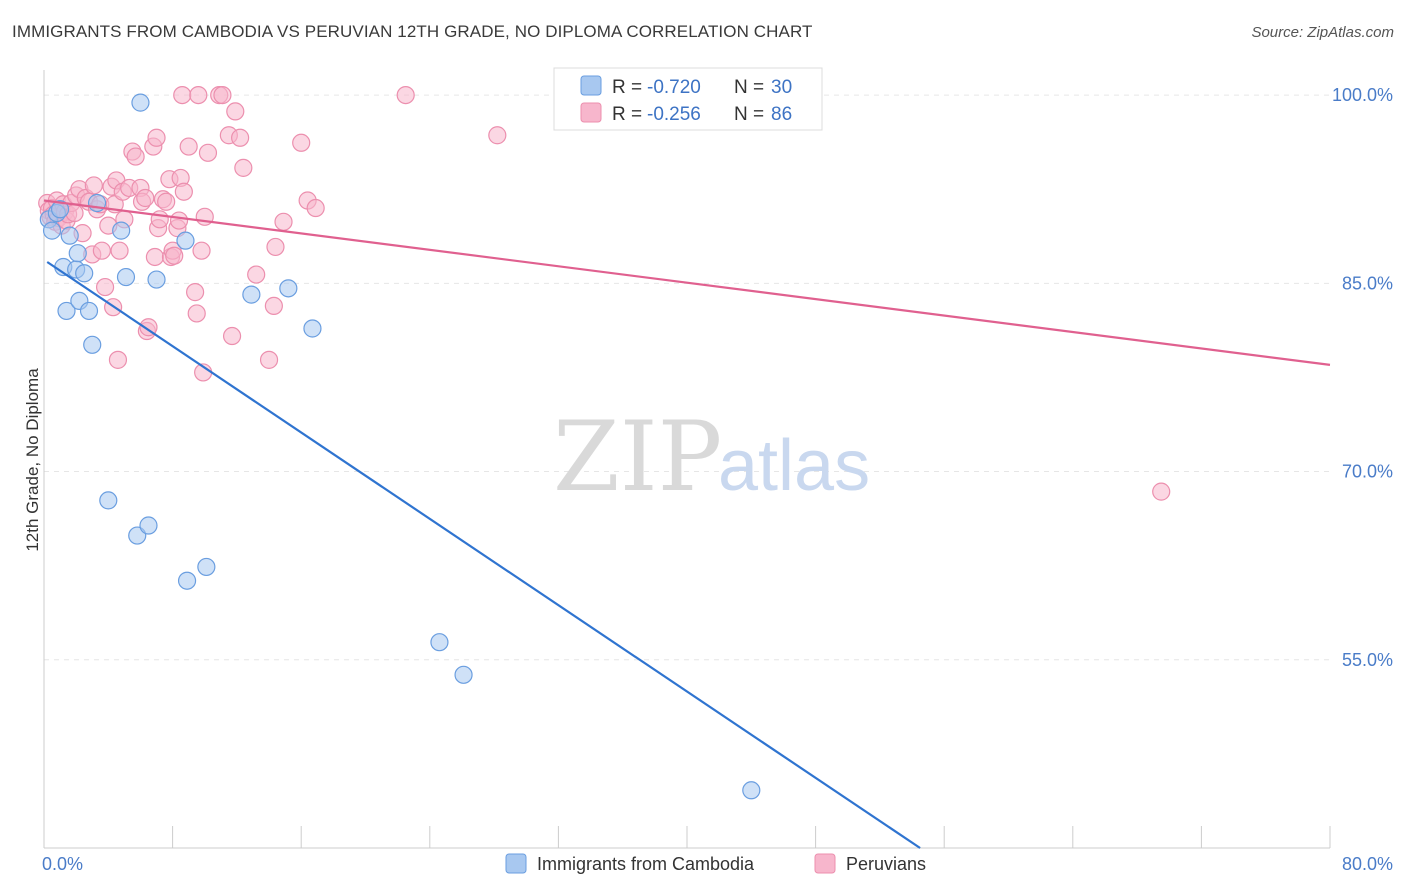  What do you see at coordinates (516, 863) in the screenshot?
I see `bottom-legend-swatch-cambodia` at bounding box center [516, 863].